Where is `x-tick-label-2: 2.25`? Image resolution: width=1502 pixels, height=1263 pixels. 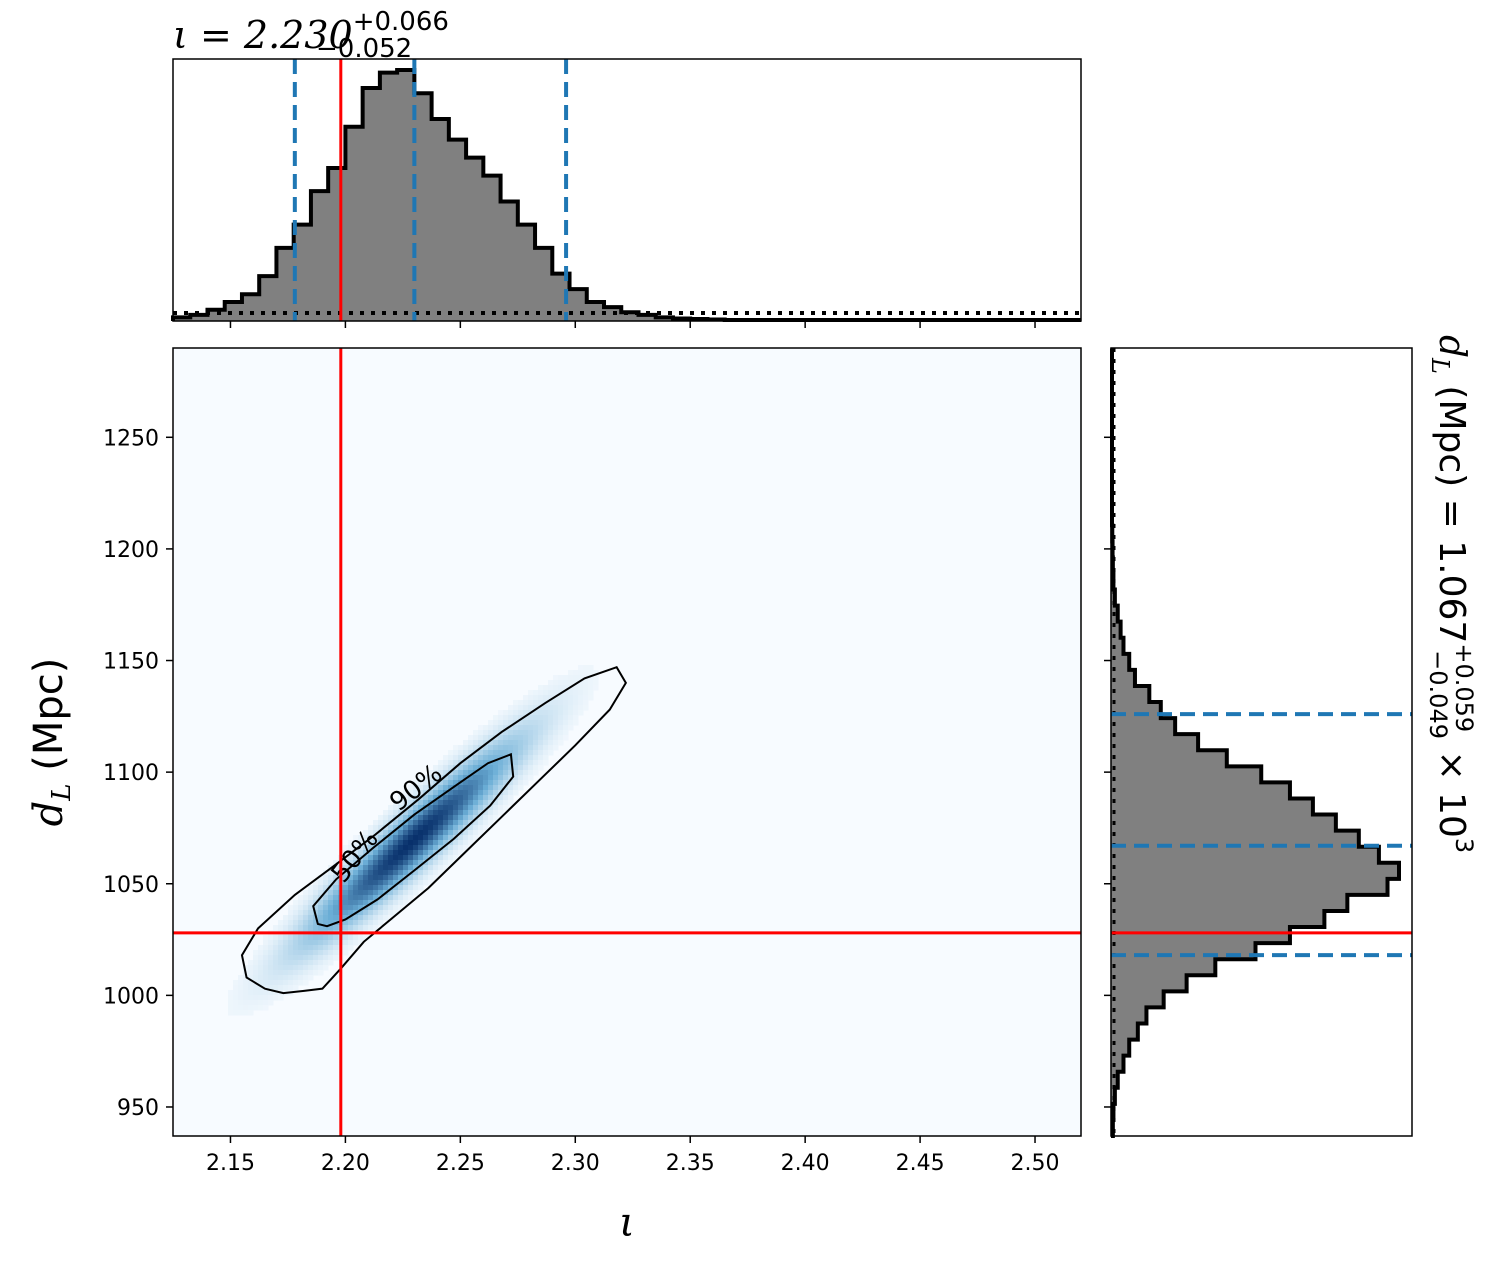 x-tick-label-2: 2.25 is located at coordinates (460, 1163).